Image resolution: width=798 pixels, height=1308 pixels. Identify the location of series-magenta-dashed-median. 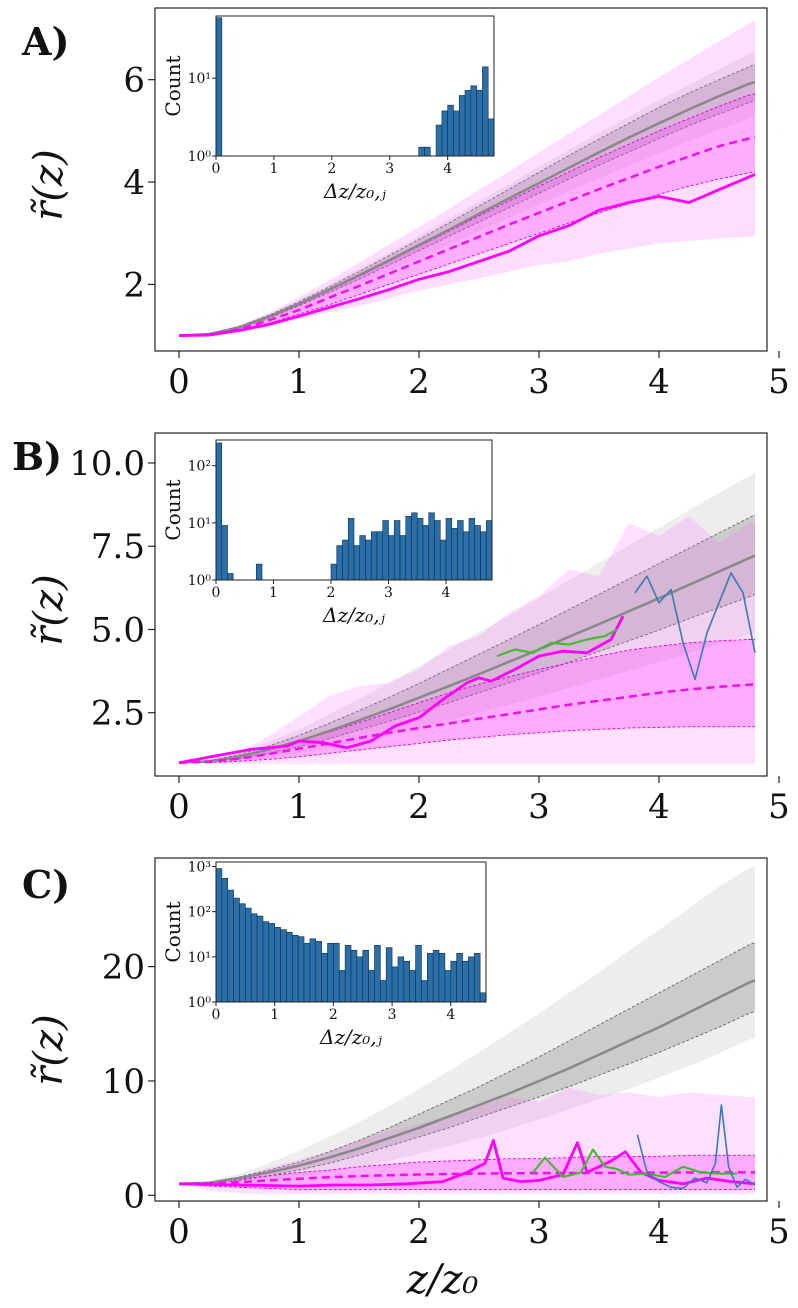
(467, 723).